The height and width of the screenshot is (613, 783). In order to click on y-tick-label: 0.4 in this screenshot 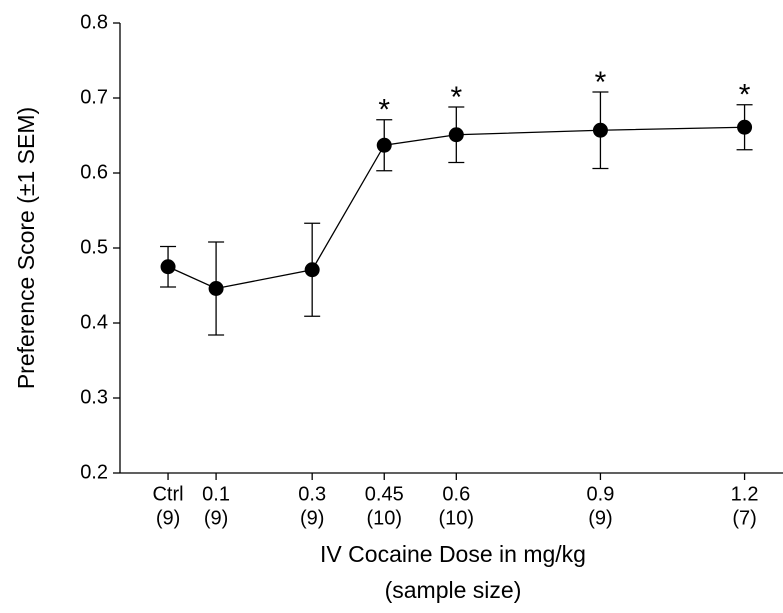, I will do `click(94, 322)`.